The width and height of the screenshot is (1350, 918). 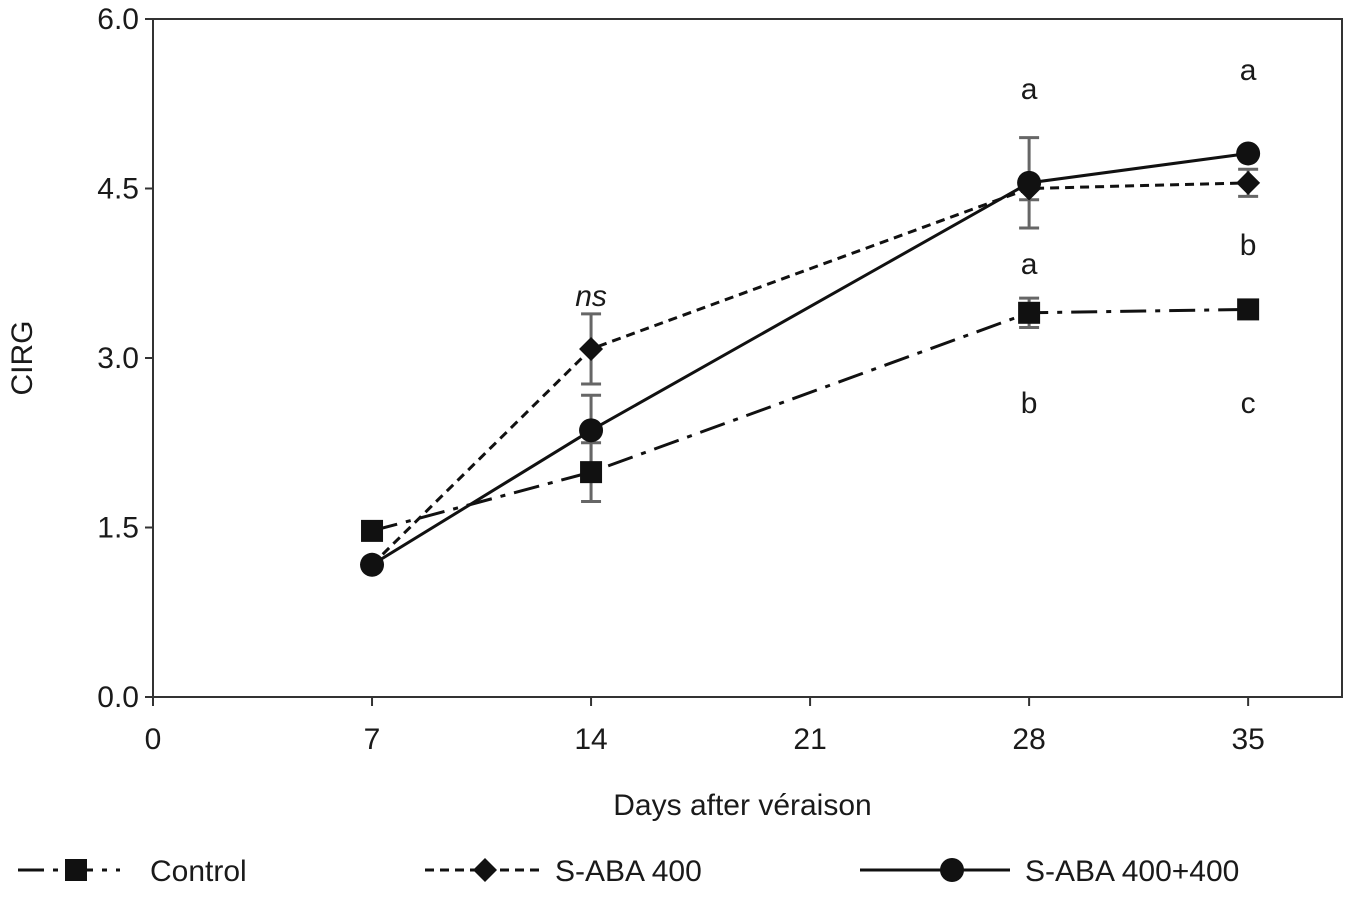 What do you see at coordinates (809, 739) in the screenshot?
I see `x-tick-label: 21` at bounding box center [809, 739].